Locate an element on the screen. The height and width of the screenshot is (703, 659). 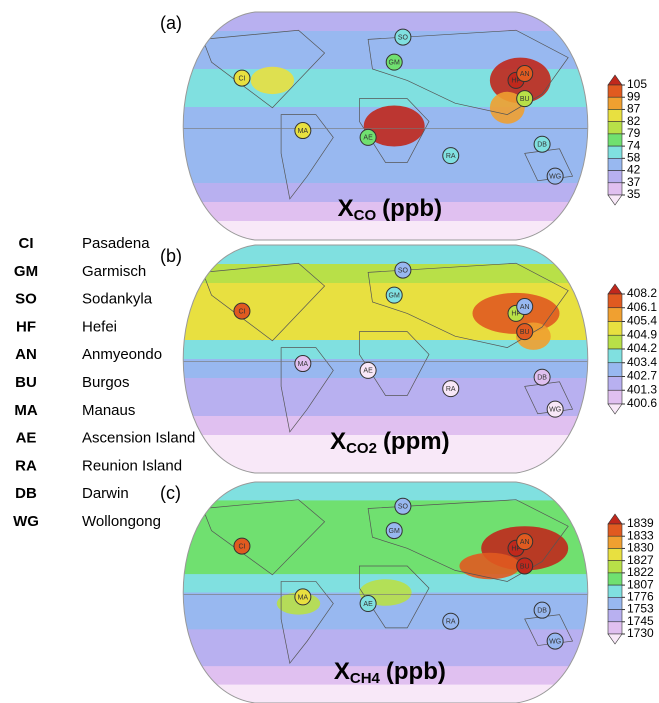
colorbar-tick-label: 37 is located at coordinates (634, 182).